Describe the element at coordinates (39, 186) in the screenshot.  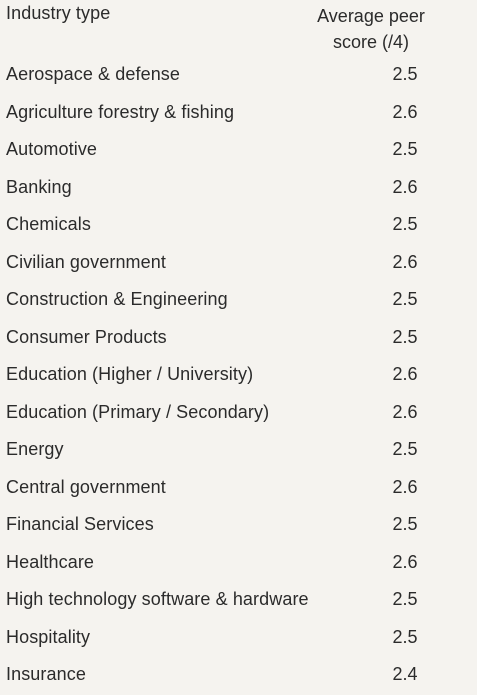
I see `industry-name: Banking` at that location.